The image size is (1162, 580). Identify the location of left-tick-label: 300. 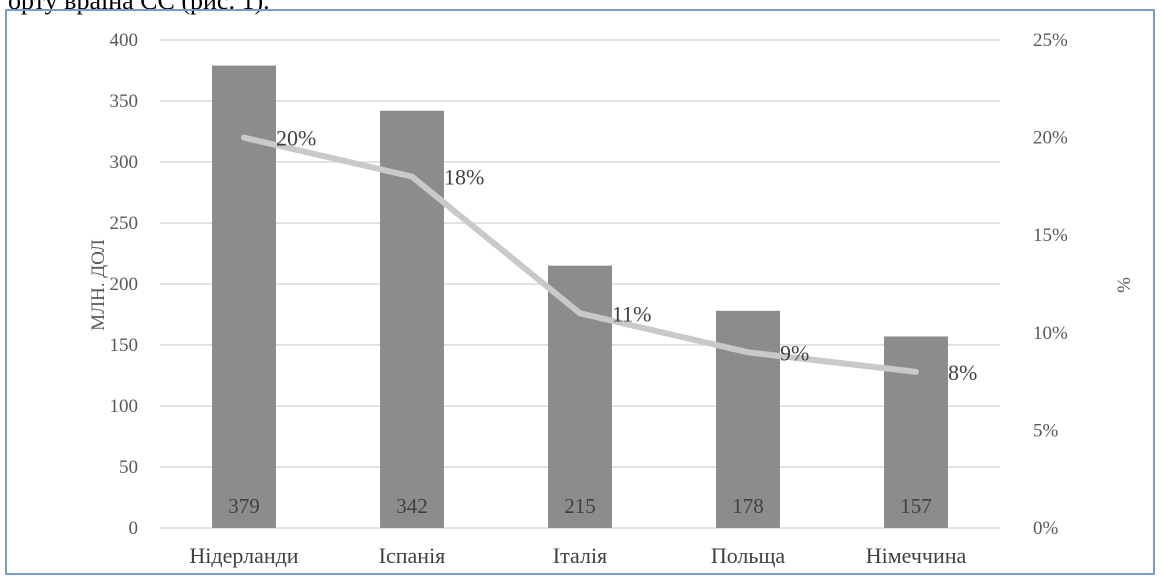
(124, 162).